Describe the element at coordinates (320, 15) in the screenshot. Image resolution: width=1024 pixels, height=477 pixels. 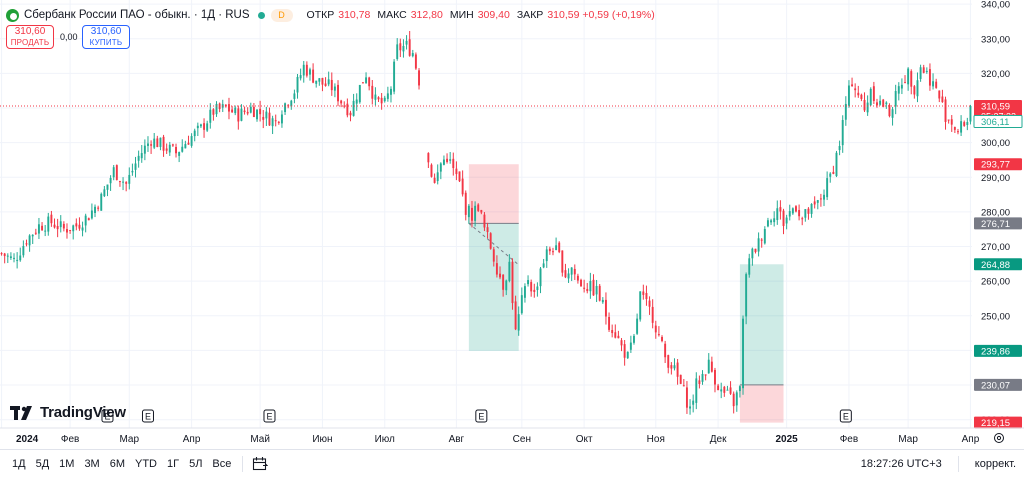
I see `ohlc-open-key: ОТКР` at that location.